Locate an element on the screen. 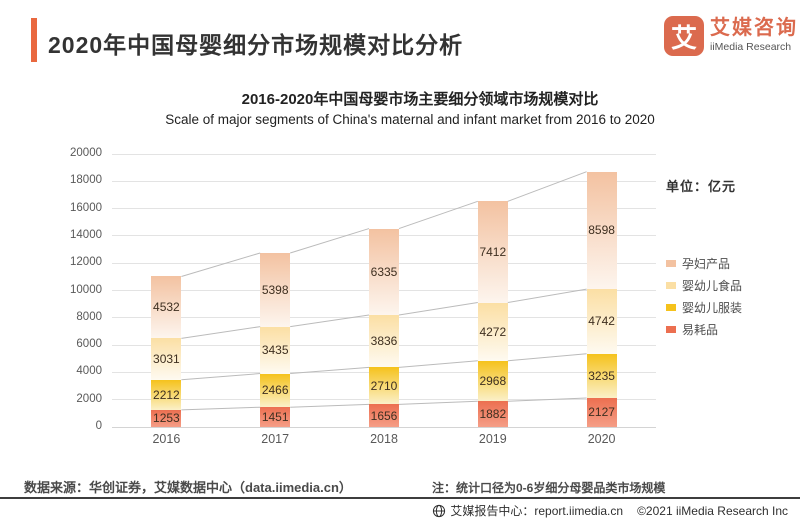  legend-label: 婴幼儿服装 is located at coordinates (712, 307).